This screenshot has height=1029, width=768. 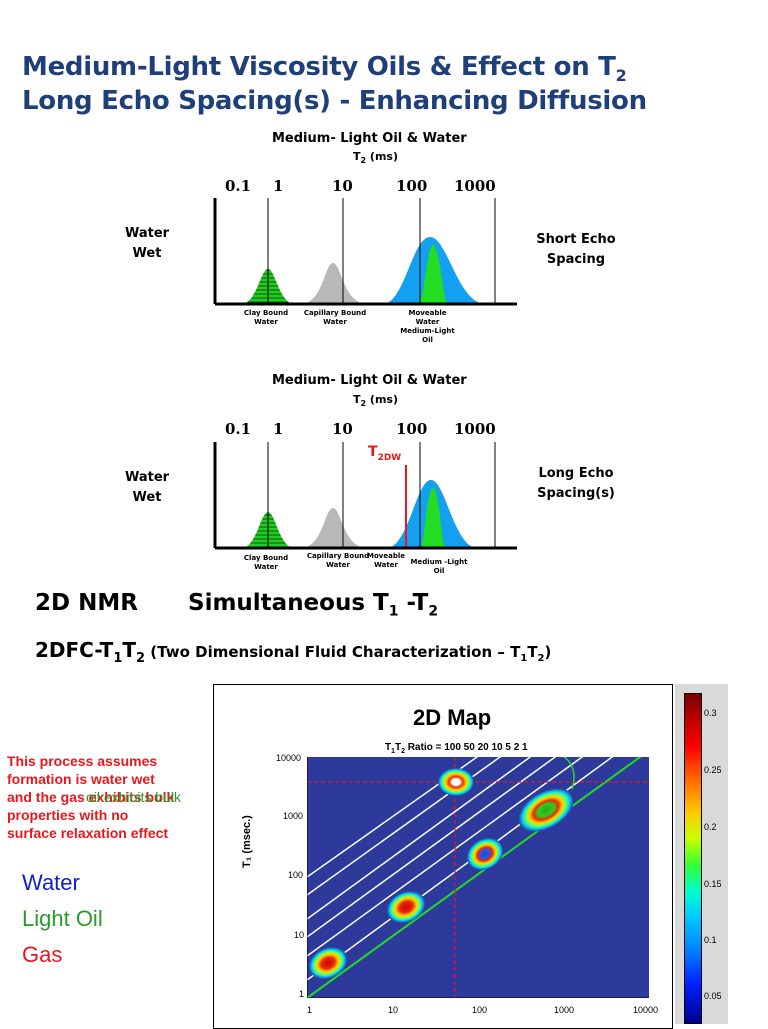 I want to click on legend-water: Water, so click(x=51, y=882).